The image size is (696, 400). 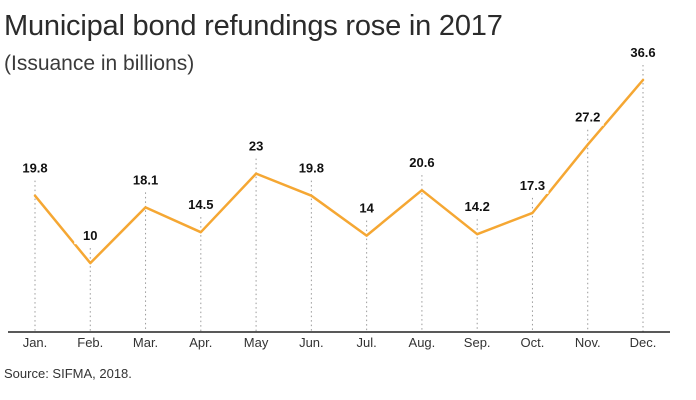 I want to click on chart-subtitle: (Issuance in billions), so click(x=99, y=63).